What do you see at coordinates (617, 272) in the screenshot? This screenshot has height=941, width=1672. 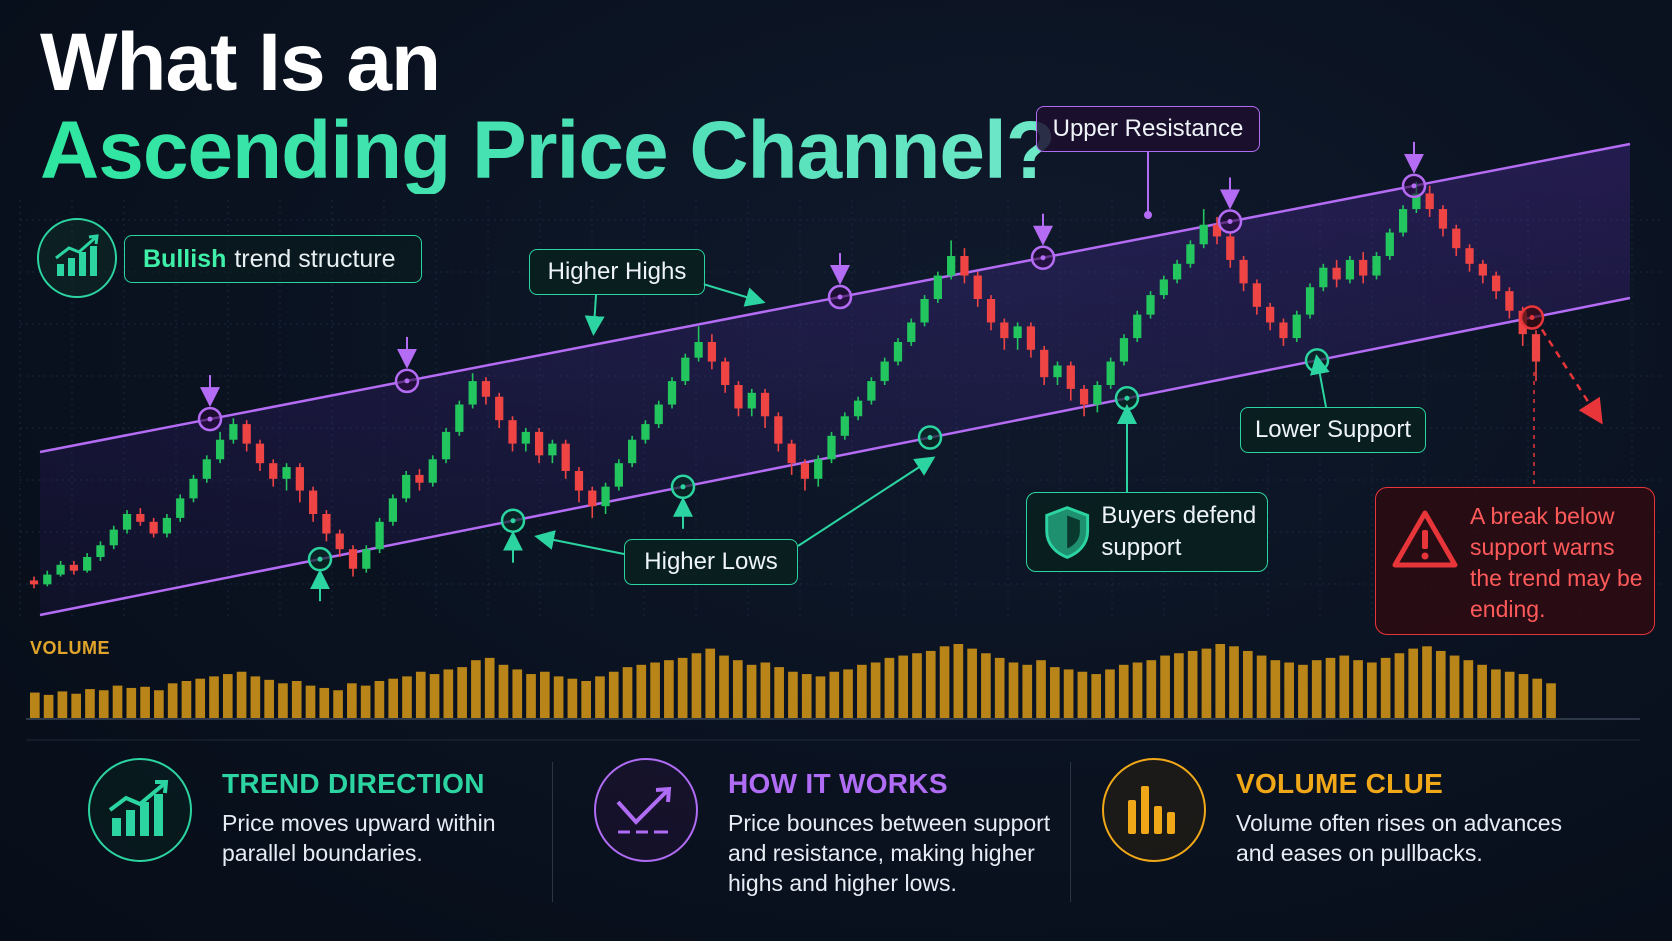 I see `higher-highs-label: Higher Highs` at bounding box center [617, 272].